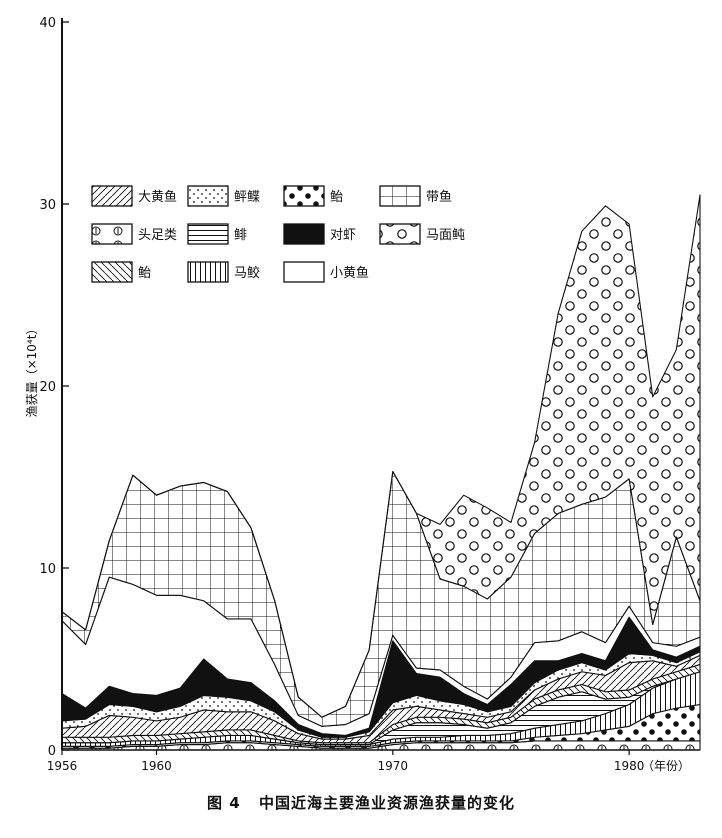  Describe the element at coordinates (47, 387) in the screenshot. I see `y-tick-label-20: 20` at that location.